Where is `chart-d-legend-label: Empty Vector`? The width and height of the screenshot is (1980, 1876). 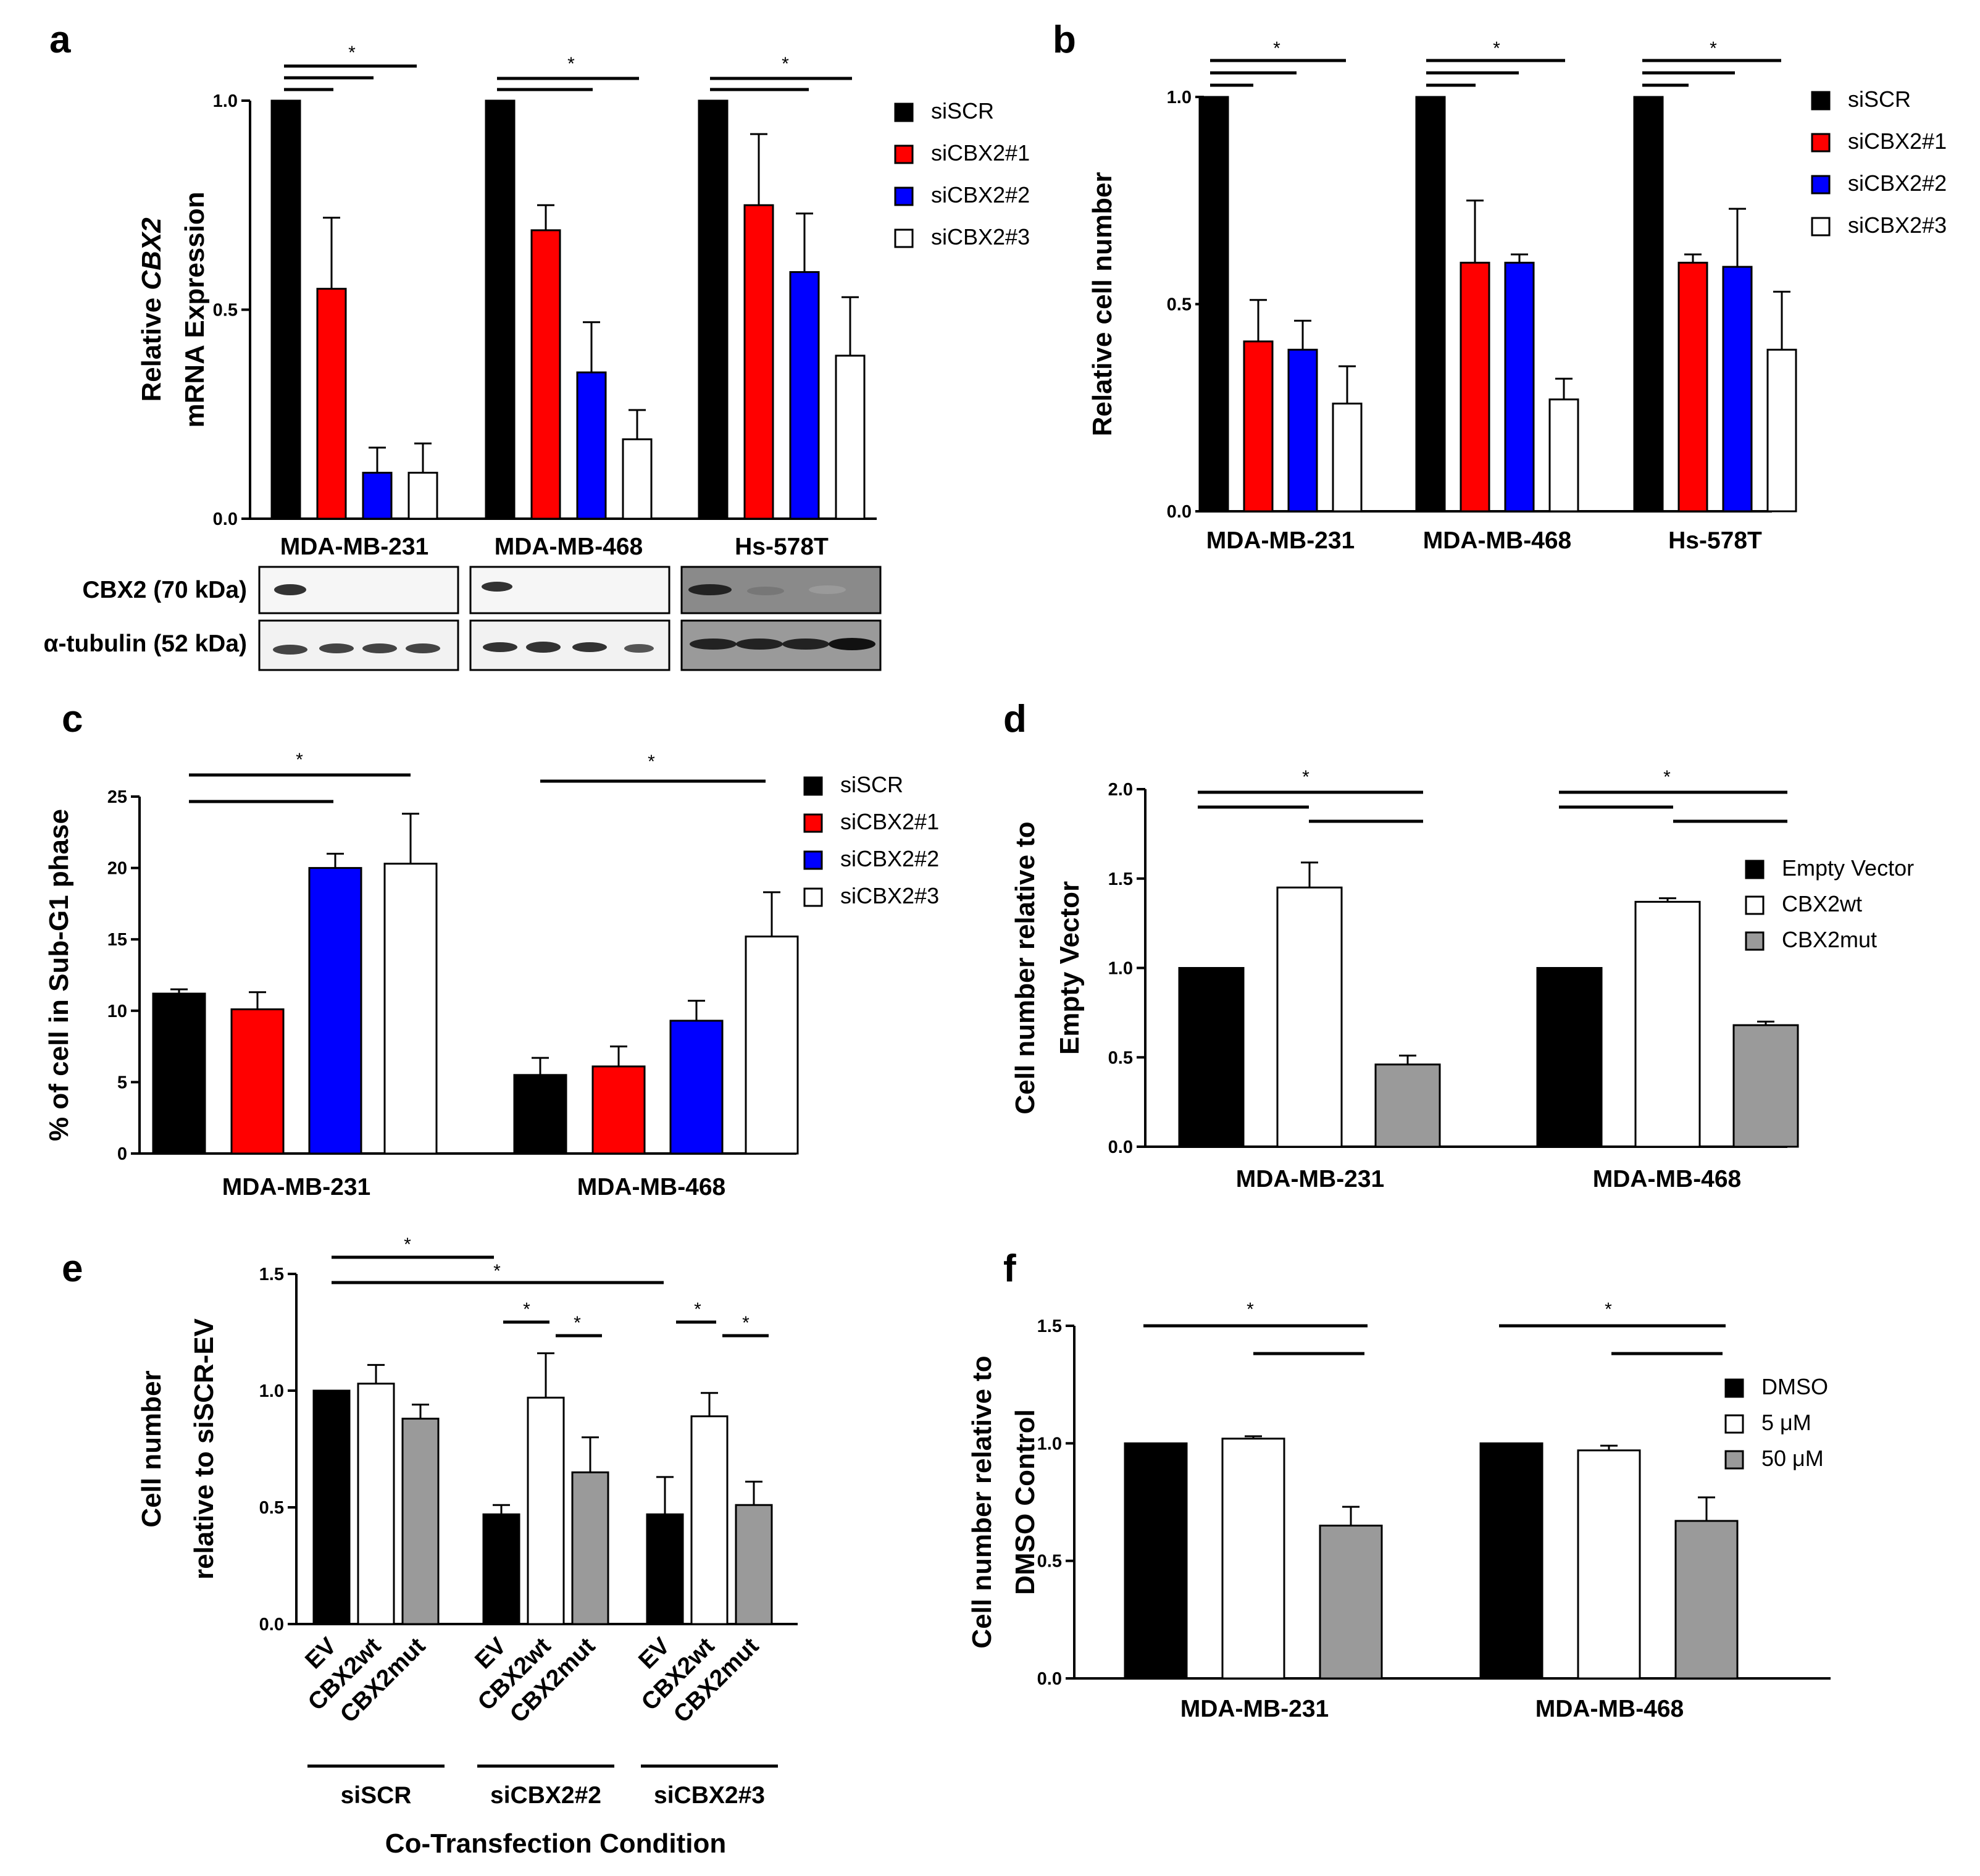
chart-d-legend-label: Empty Vector is located at coordinates (1848, 868).